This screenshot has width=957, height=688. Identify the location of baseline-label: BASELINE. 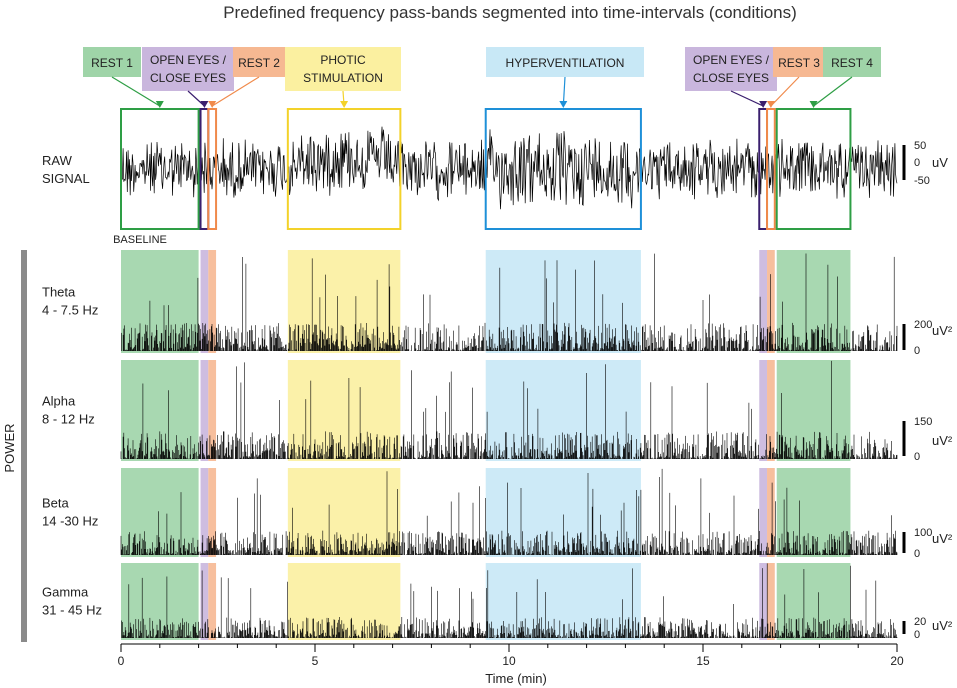
(140, 240).